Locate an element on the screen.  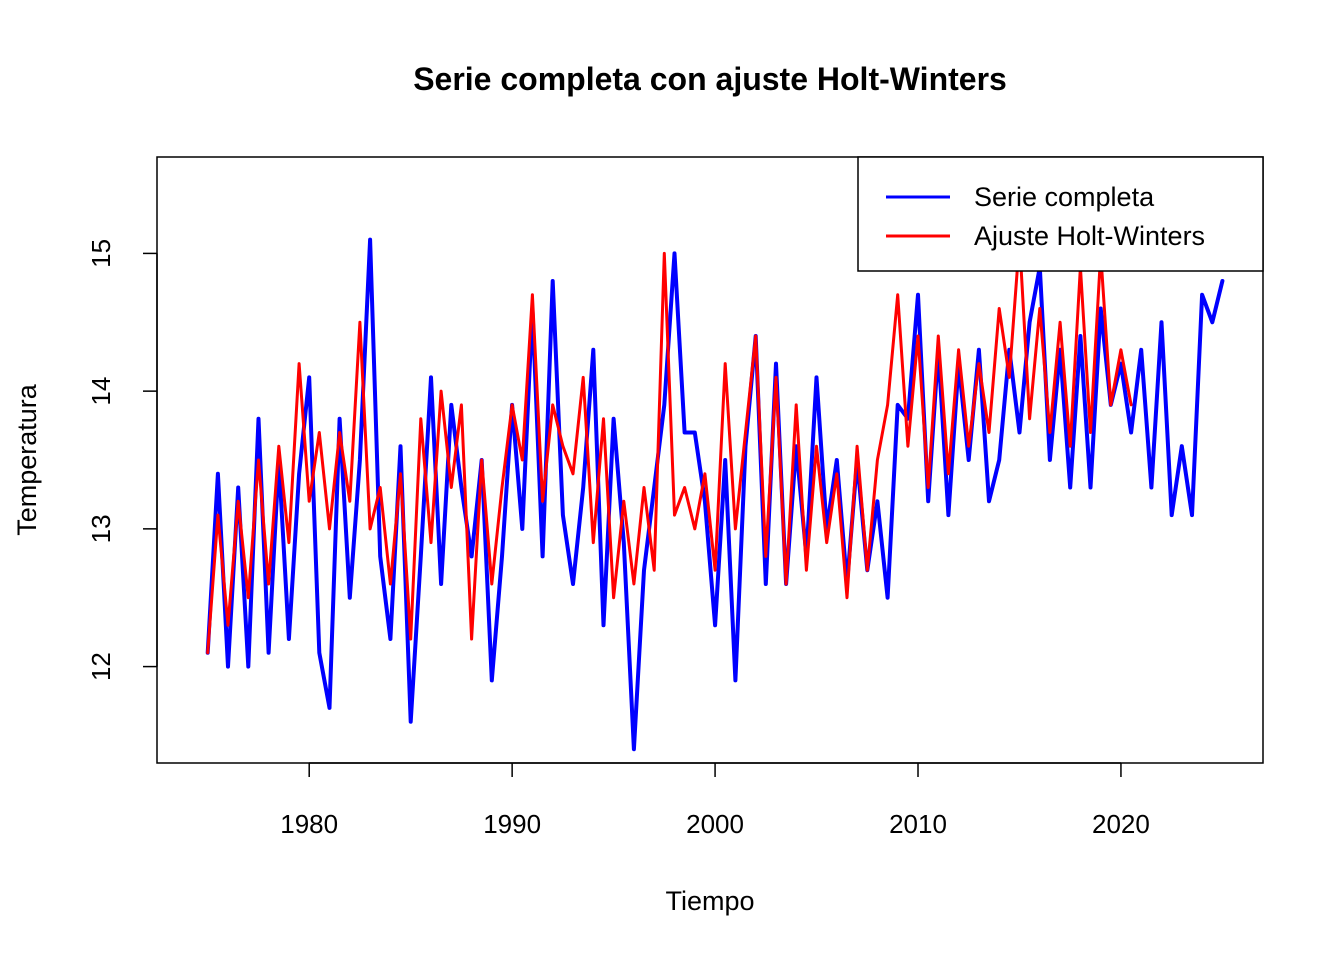
legend-box is located at coordinates (1060, 214).